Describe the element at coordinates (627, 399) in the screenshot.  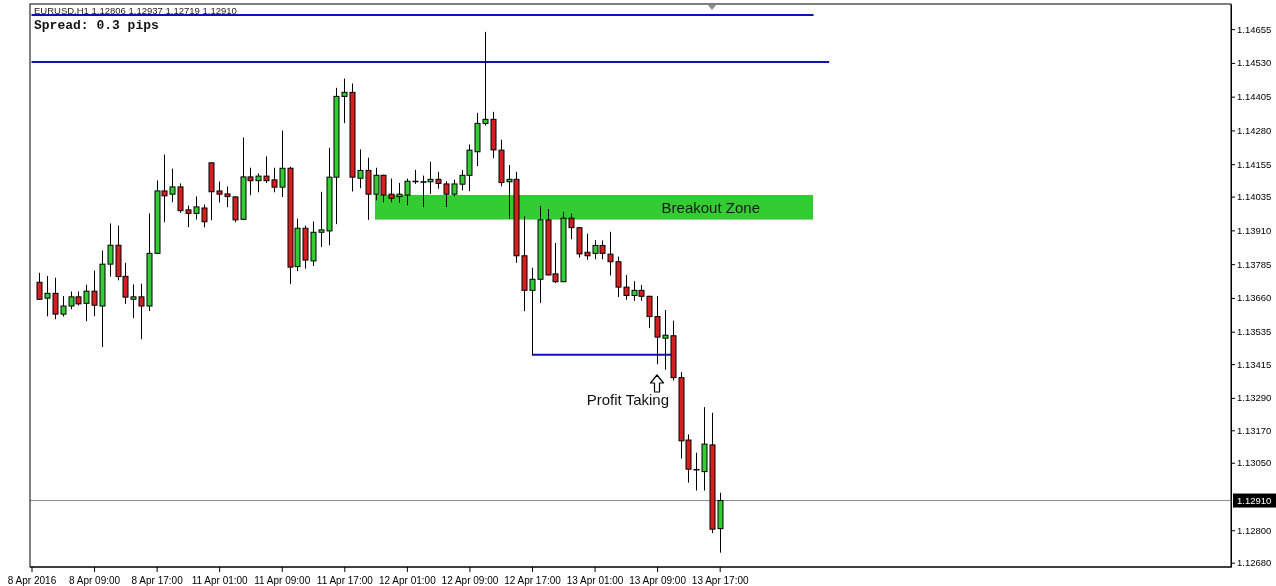
I see `annotation: Profit Taking` at that location.